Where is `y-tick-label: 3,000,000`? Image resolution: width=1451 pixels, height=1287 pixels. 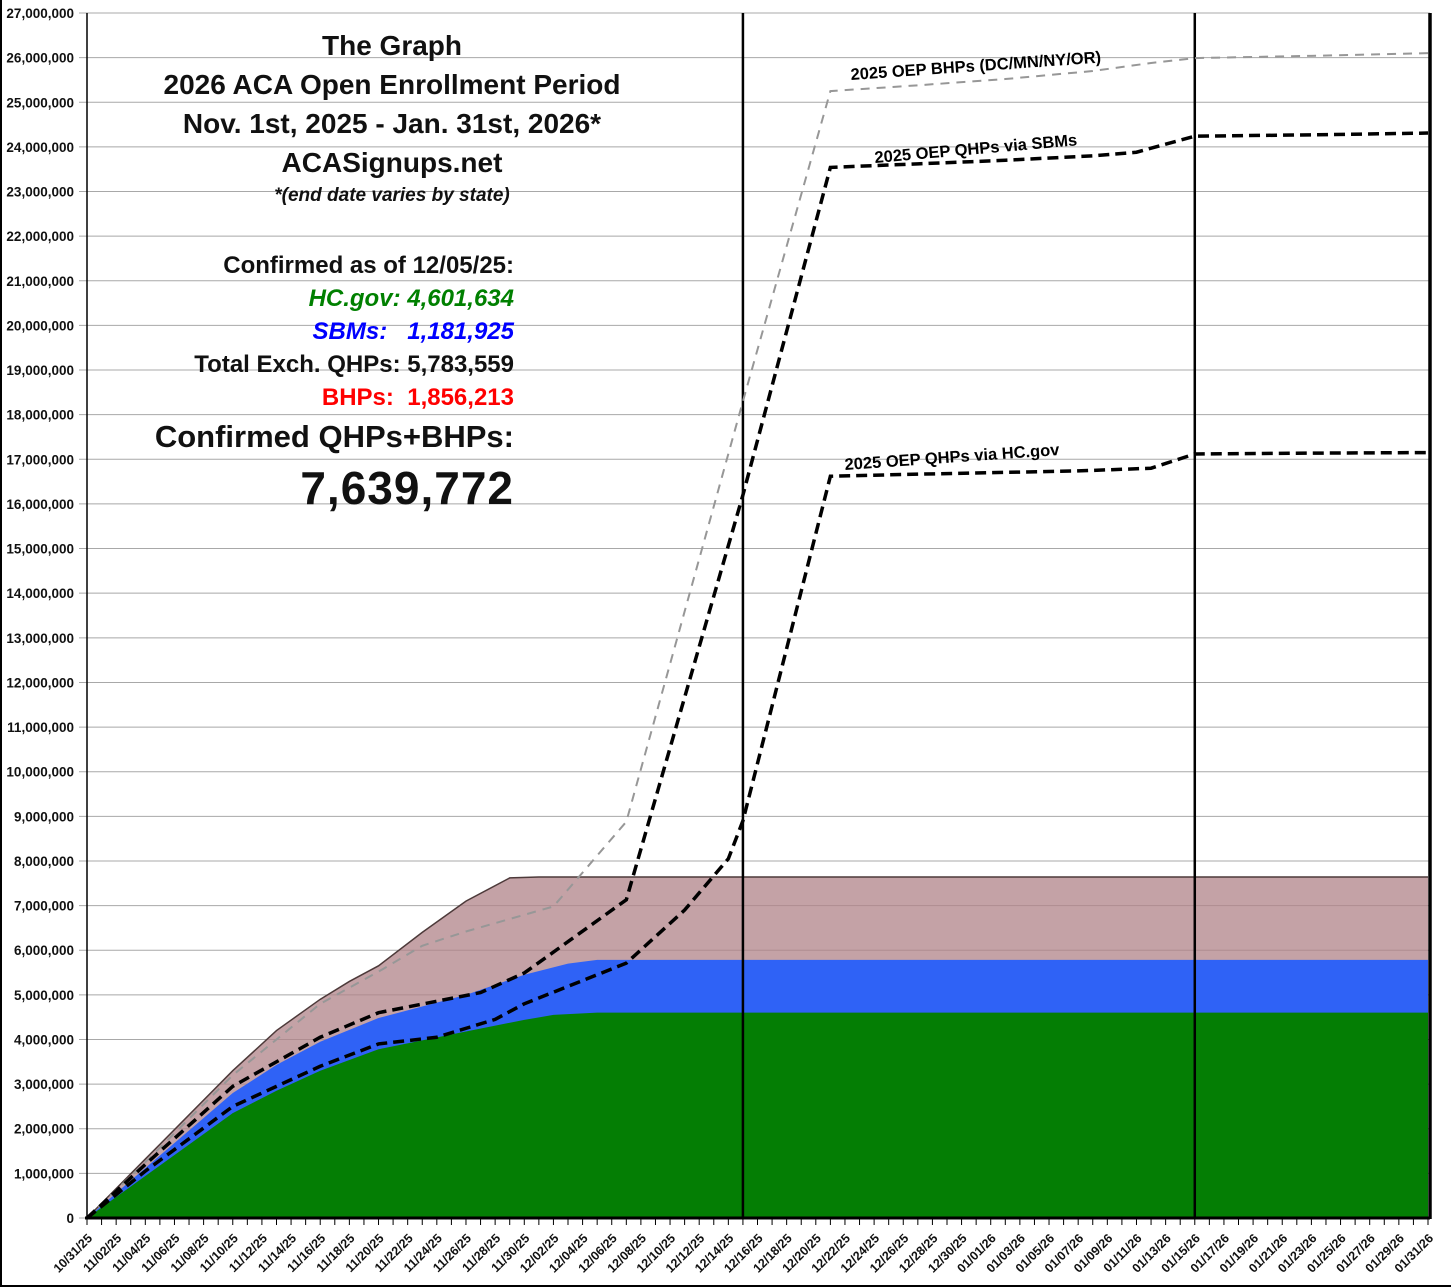 y-tick-label: 3,000,000 is located at coordinates (44, 1084).